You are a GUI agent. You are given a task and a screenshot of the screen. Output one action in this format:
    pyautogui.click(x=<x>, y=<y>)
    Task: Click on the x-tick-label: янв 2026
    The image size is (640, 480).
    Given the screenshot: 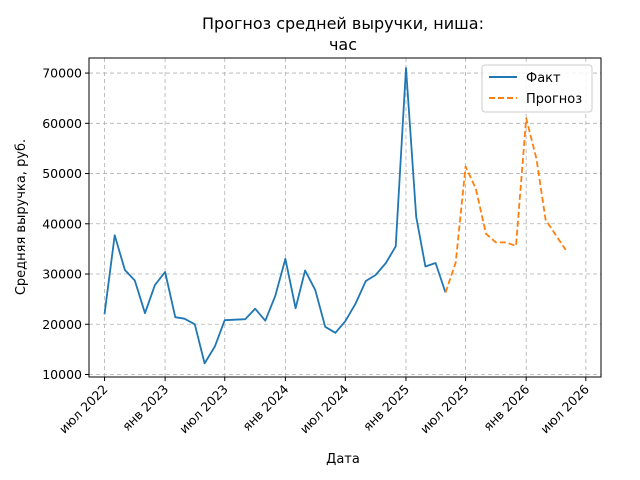 What is the action you would take?
    pyautogui.click(x=506, y=407)
    